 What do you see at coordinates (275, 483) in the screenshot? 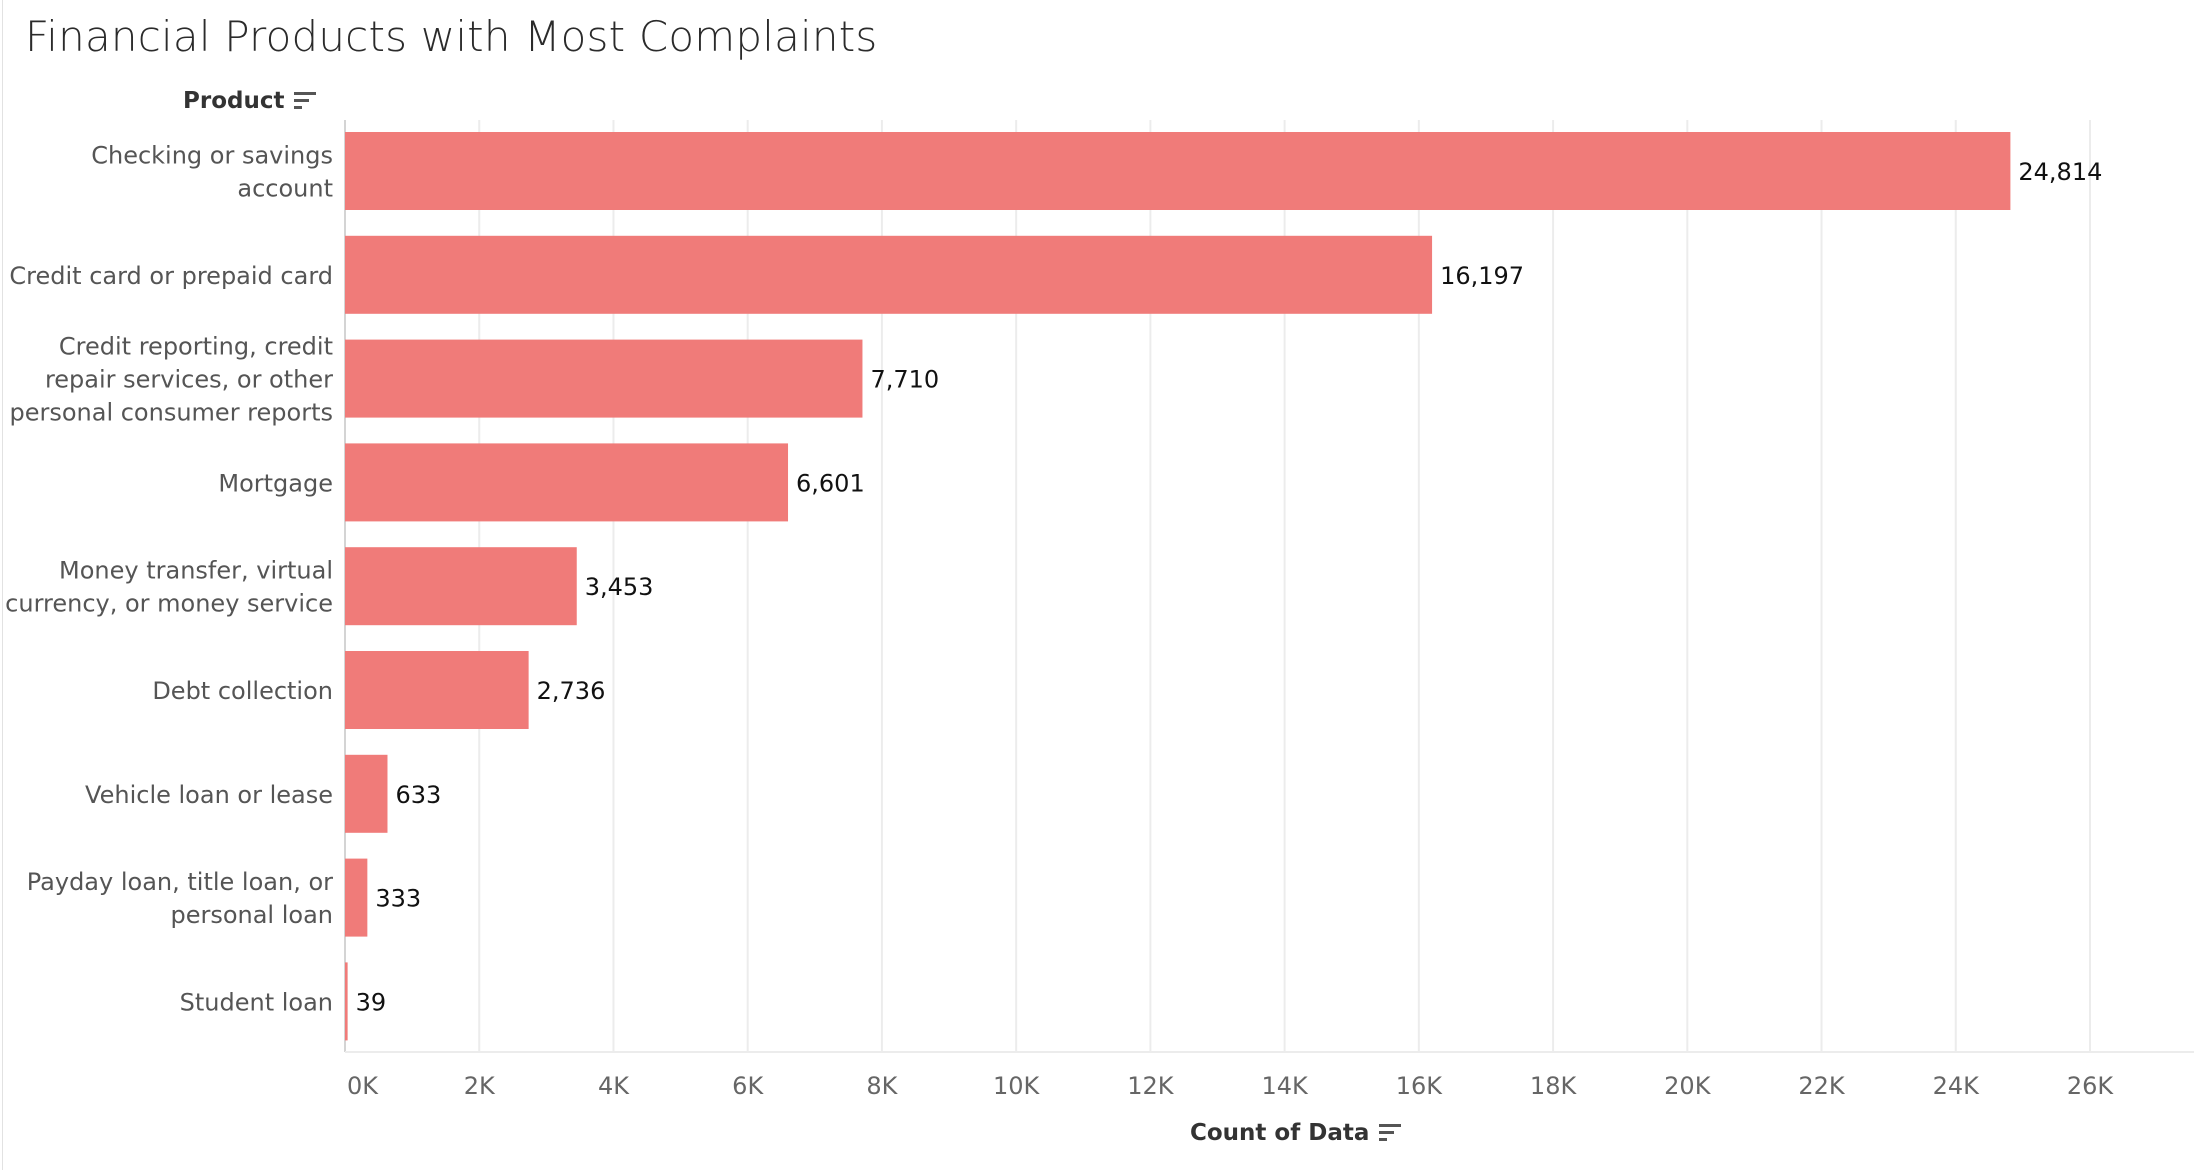
I see `category-label: Mortgage` at bounding box center [275, 483].